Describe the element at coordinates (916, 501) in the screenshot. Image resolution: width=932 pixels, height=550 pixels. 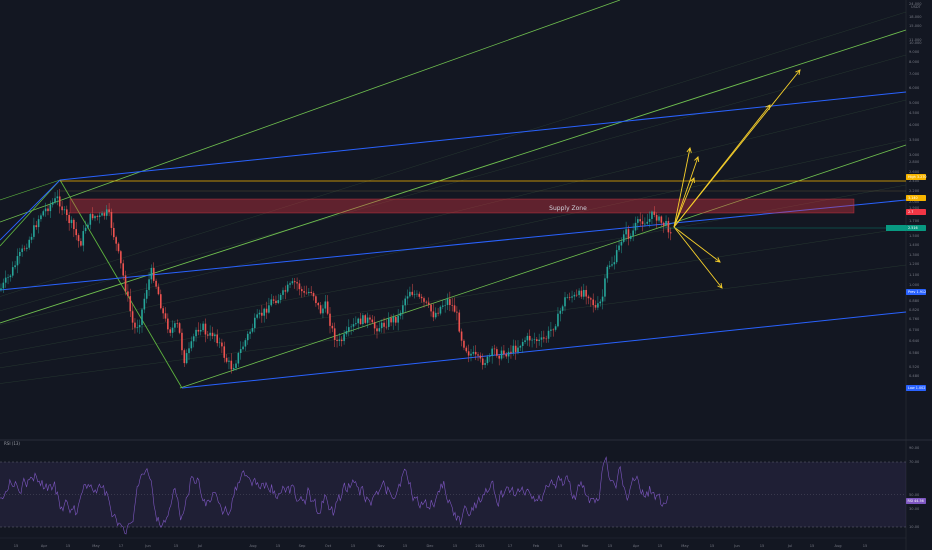
I see `rsi-badge` at that location.